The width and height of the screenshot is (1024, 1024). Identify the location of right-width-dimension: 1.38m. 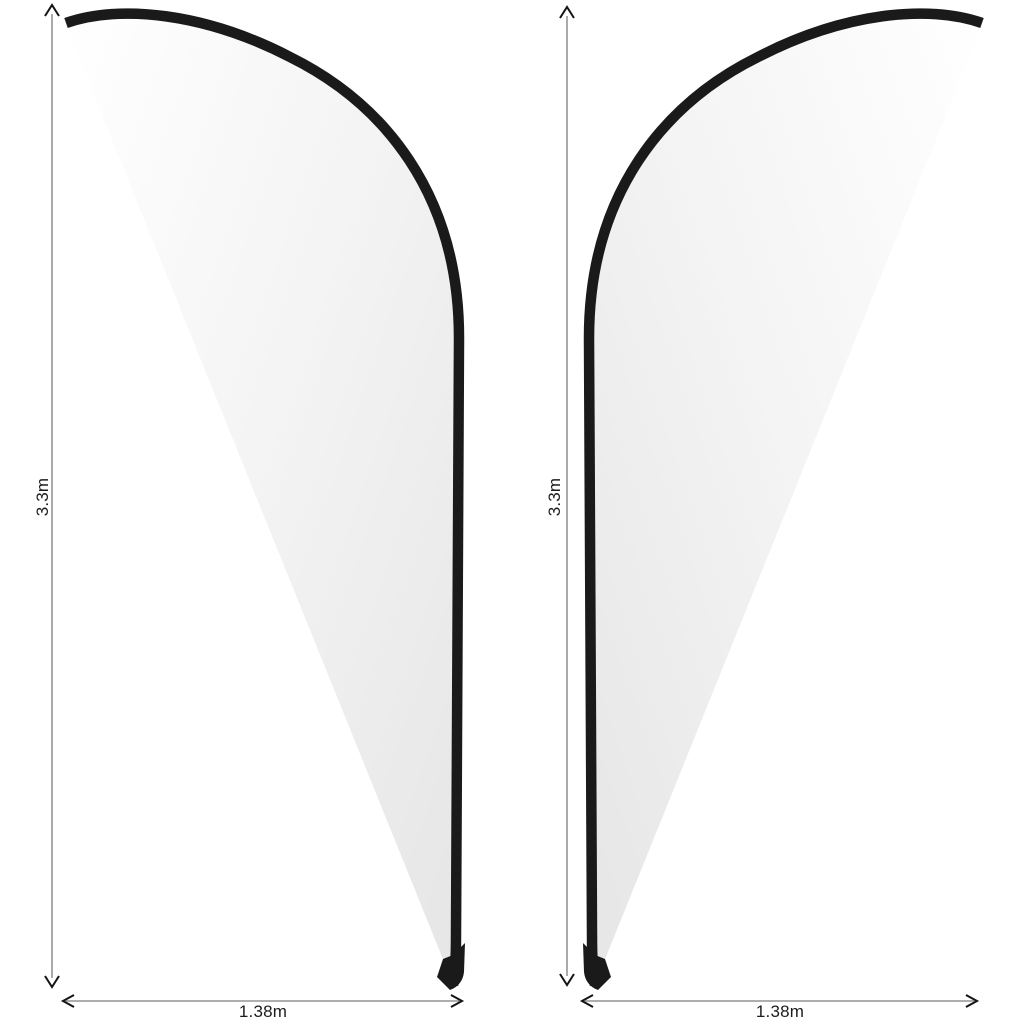
(779, 1007).